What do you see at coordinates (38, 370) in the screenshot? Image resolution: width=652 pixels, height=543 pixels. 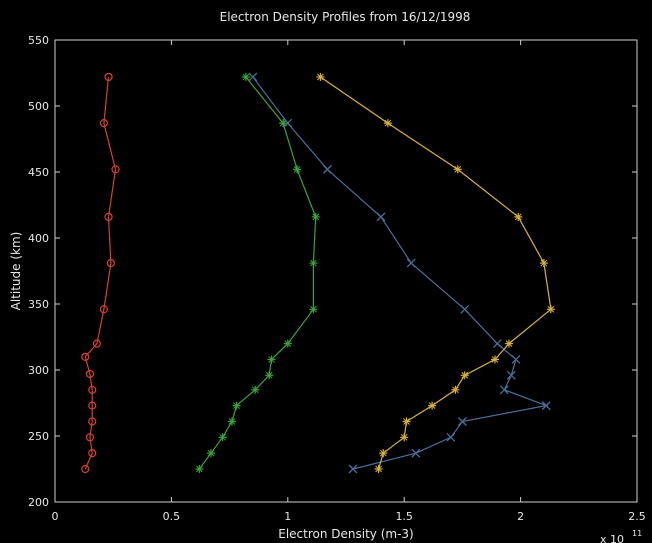 I see `y-tick-label: 300` at bounding box center [38, 370].